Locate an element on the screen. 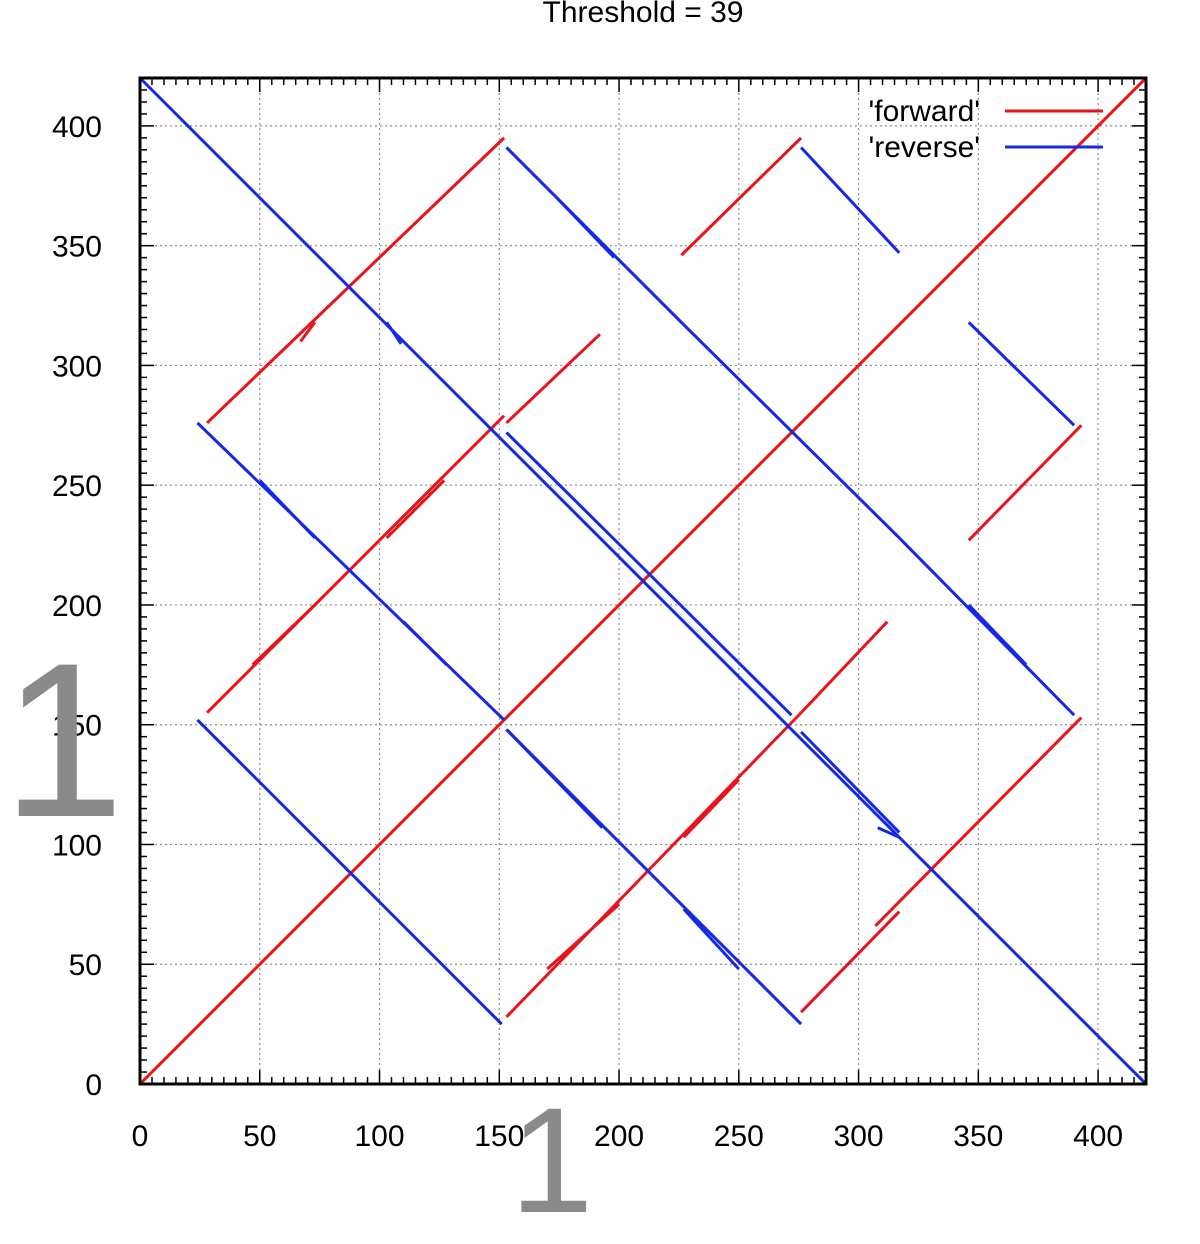 This screenshot has width=1200, height=1244. legend: 'forward' 'reverse' is located at coordinates (986, 129).